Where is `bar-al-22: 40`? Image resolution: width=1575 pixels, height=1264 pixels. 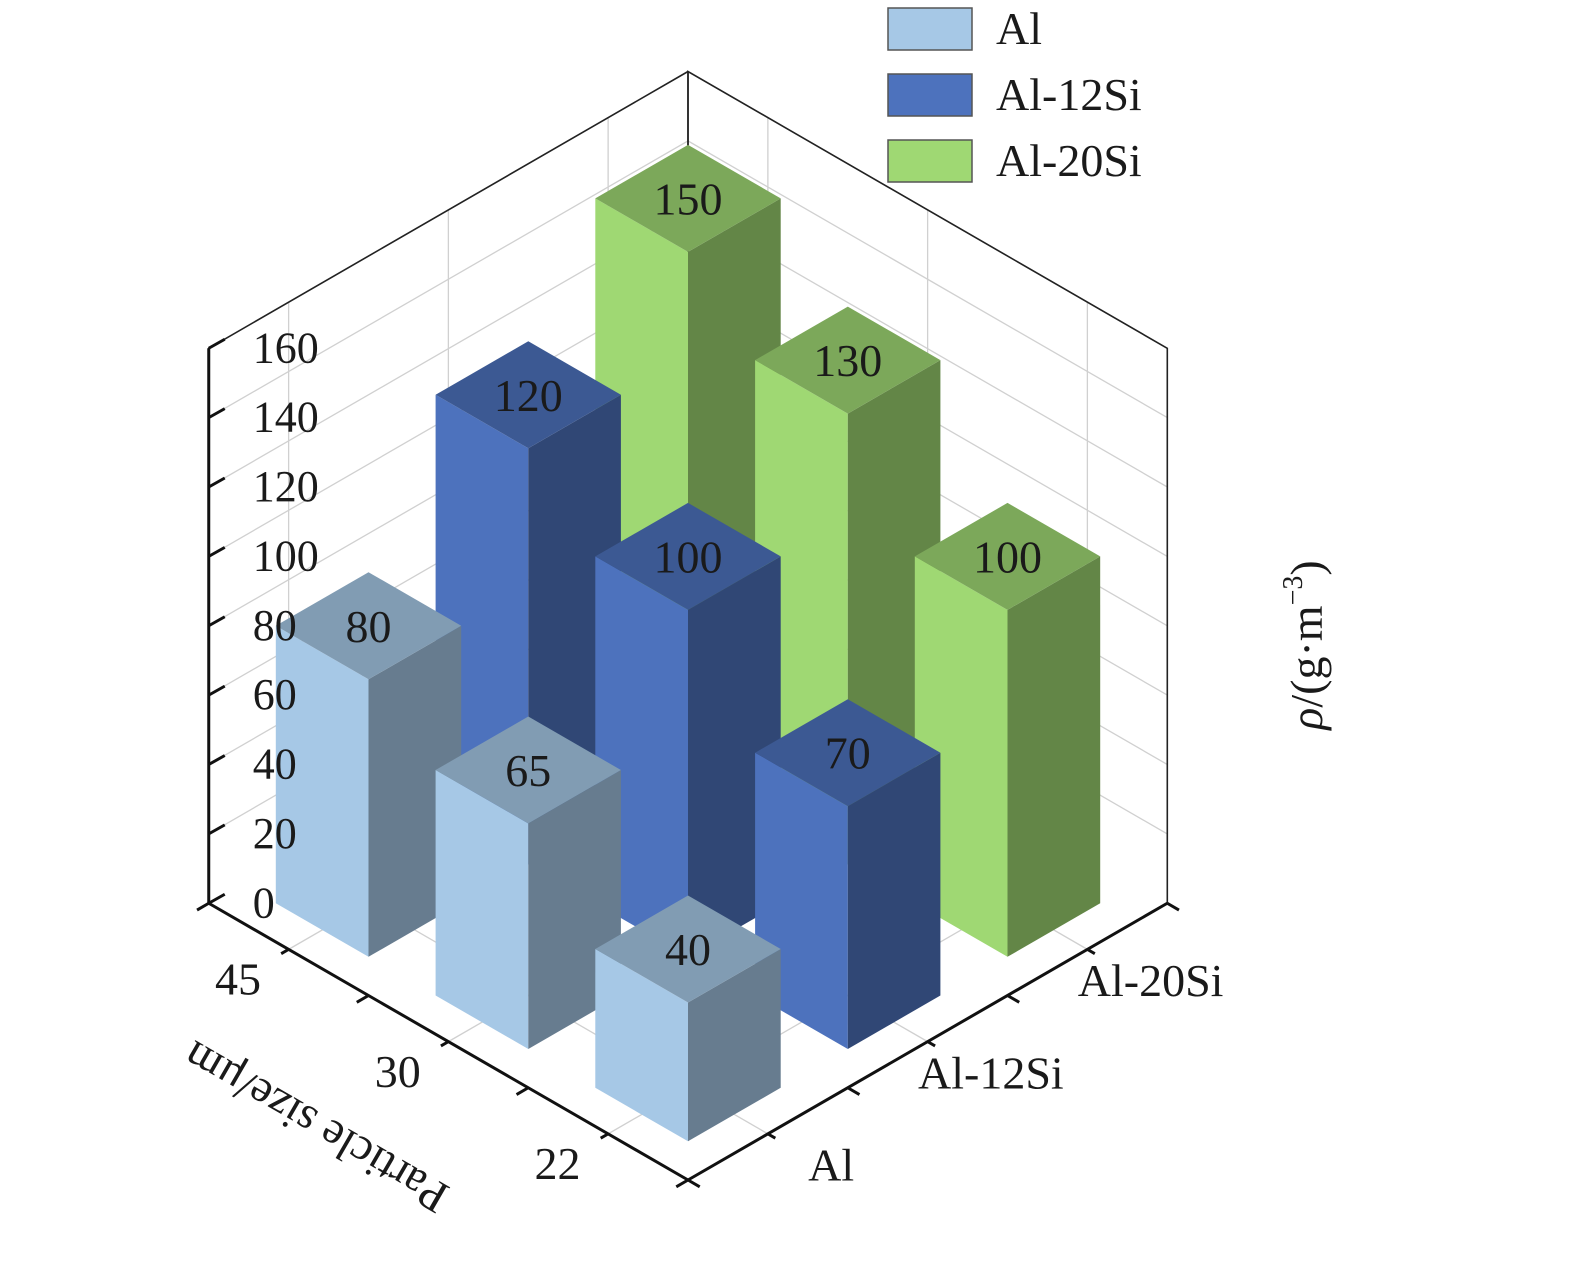 bar-al-22: 40 is located at coordinates (688, 1018).